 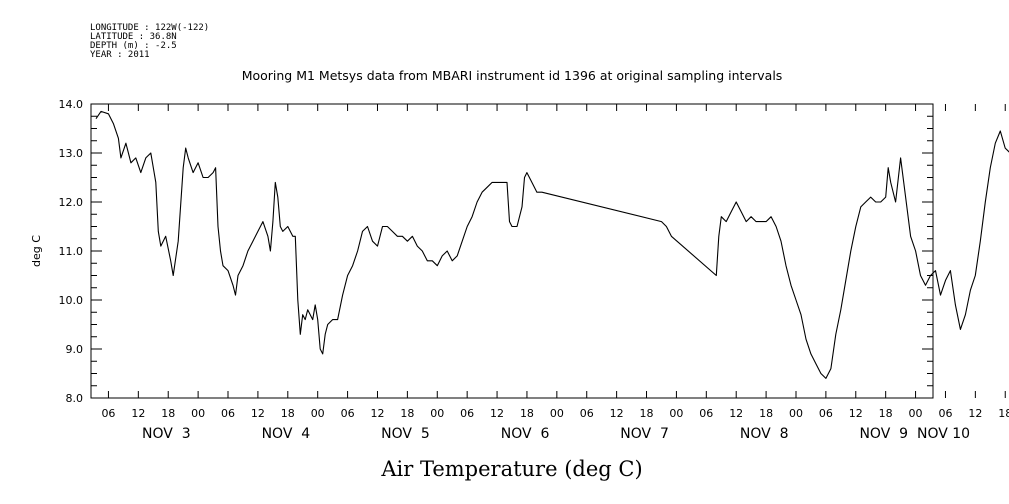 I want to click on day-label: NOV 10, so click(x=943, y=434).